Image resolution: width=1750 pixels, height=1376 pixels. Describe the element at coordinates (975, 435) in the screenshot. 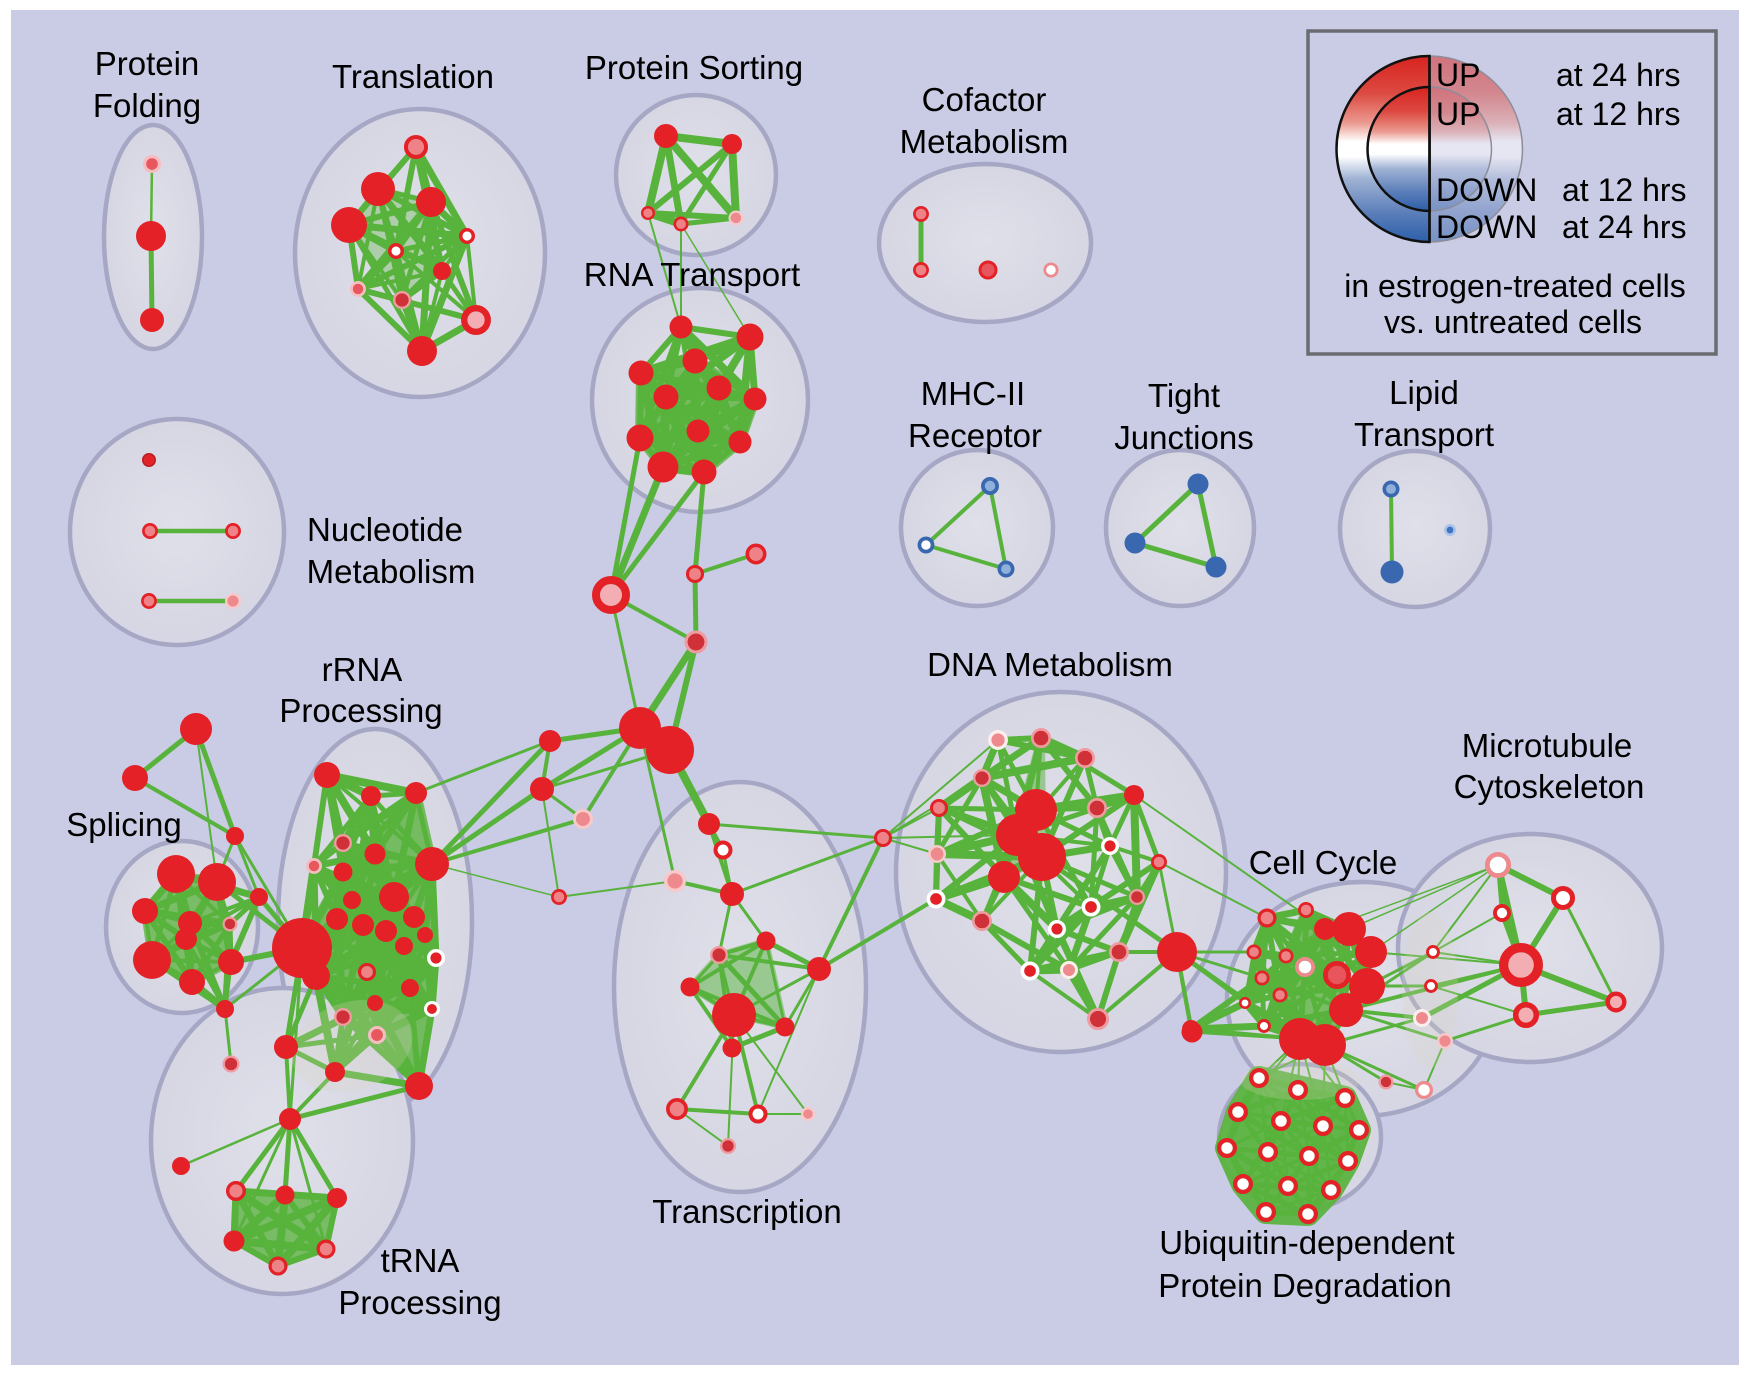

I see `svg-text: Receptor` at that location.